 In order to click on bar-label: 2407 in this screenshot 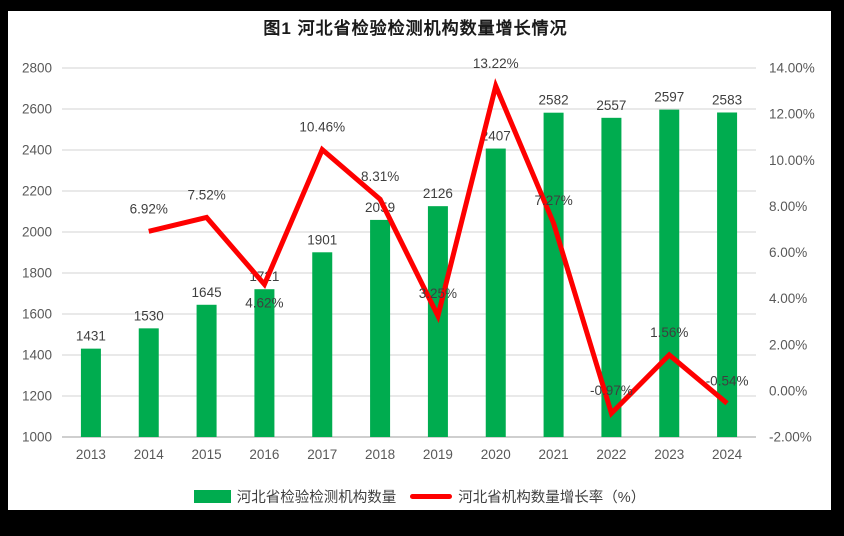, I will do `click(496, 136)`.